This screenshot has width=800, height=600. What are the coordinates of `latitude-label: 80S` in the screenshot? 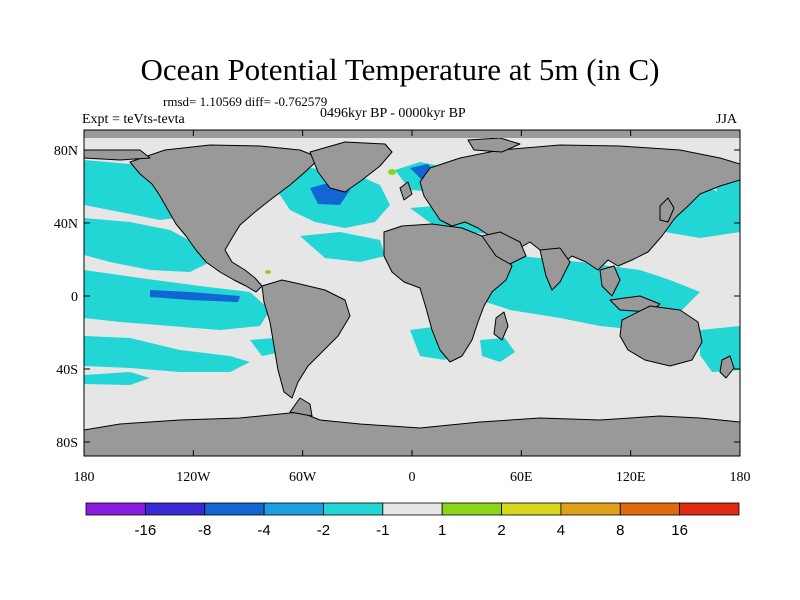 It's located at (67, 443).